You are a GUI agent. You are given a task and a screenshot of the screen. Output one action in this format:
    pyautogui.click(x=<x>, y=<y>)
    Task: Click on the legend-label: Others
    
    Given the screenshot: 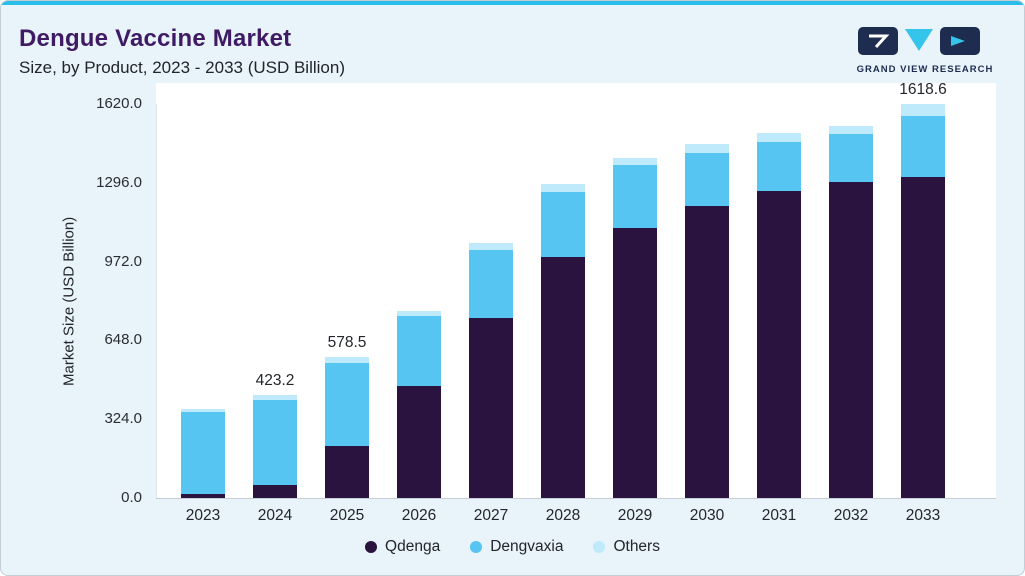 What is the action you would take?
    pyautogui.click(x=636, y=546)
    